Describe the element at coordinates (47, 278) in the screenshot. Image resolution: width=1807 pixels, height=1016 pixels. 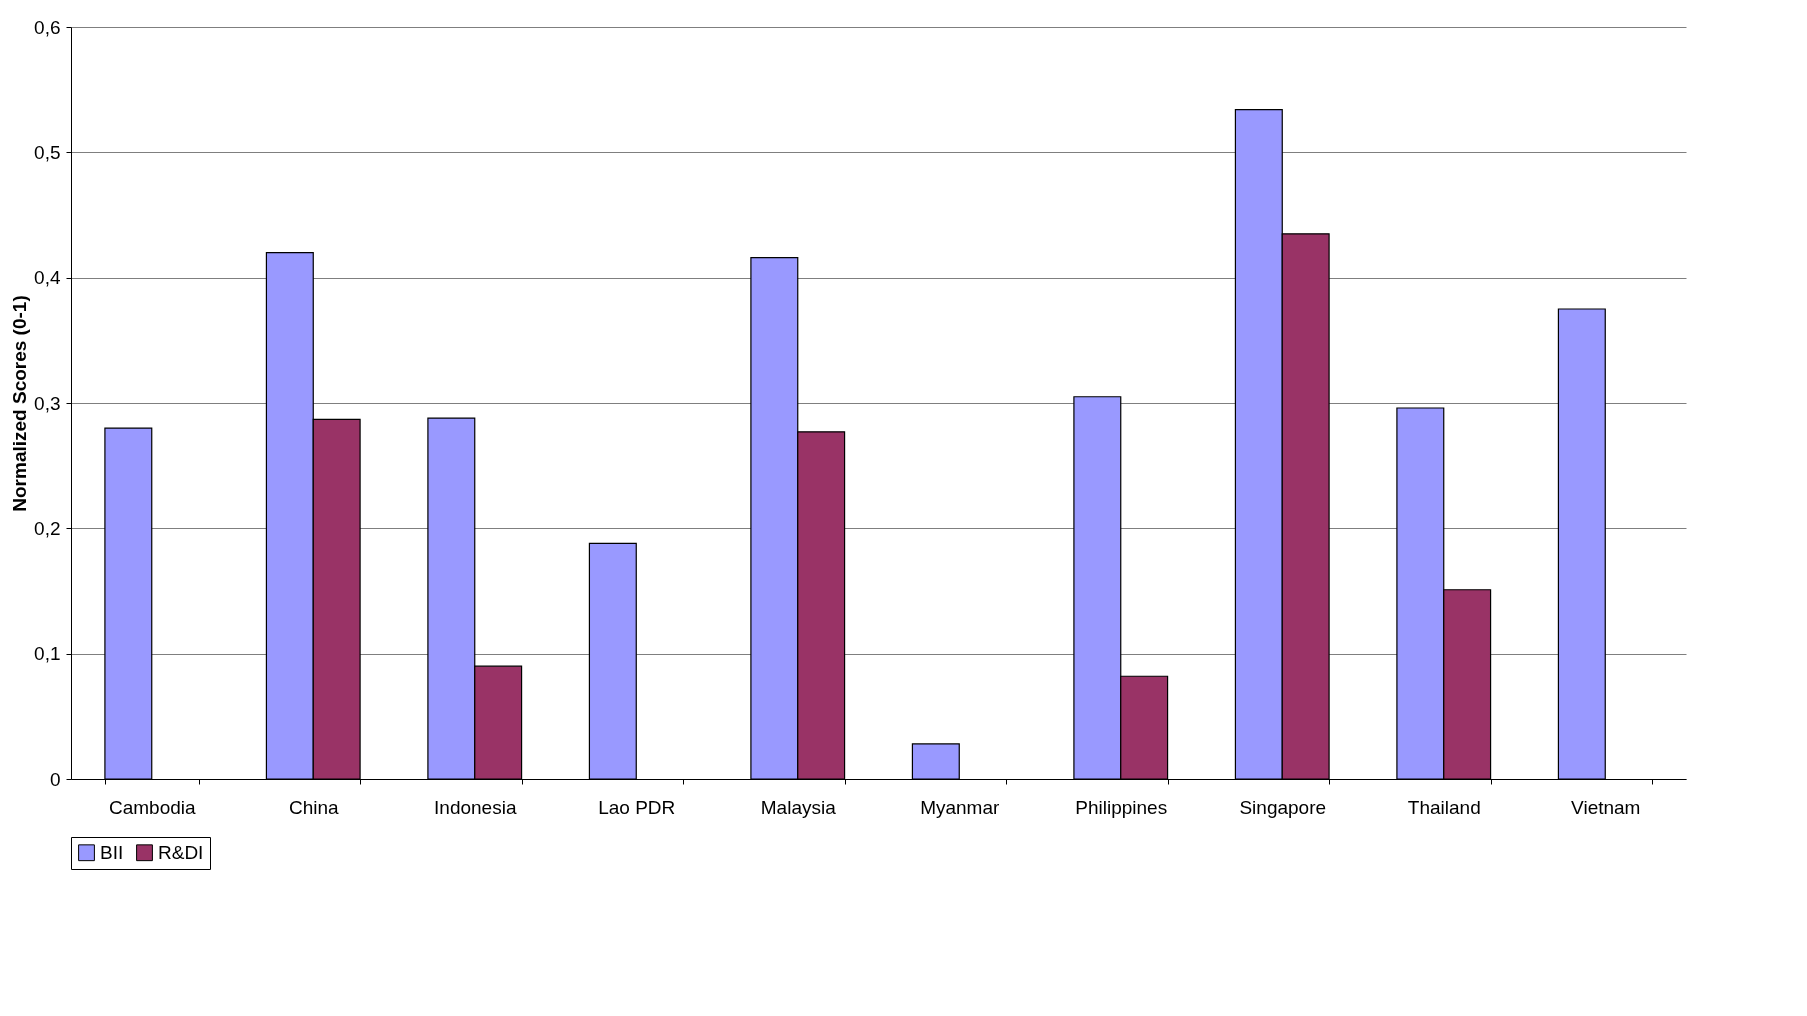
I see `y-tick-label: 0,4` at that location.